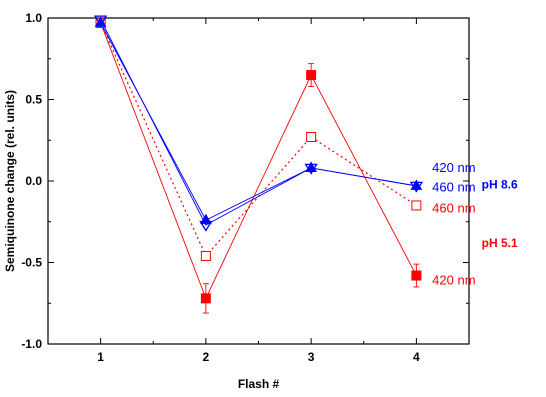 The height and width of the screenshot is (397, 546). Describe the element at coordinates (10, 181) in the screenshot. I see `y-axis-title: Semiquinone change (rel. units)` at that location.